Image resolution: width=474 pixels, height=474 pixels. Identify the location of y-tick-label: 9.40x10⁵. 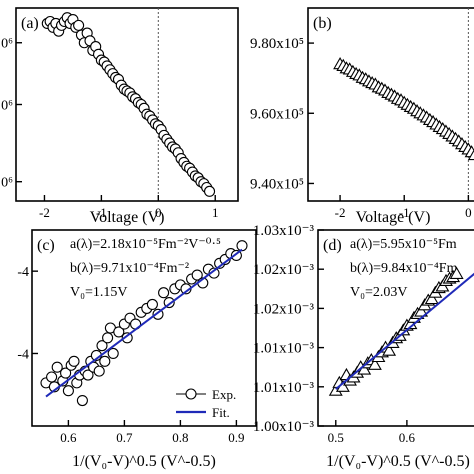
(277, 184).